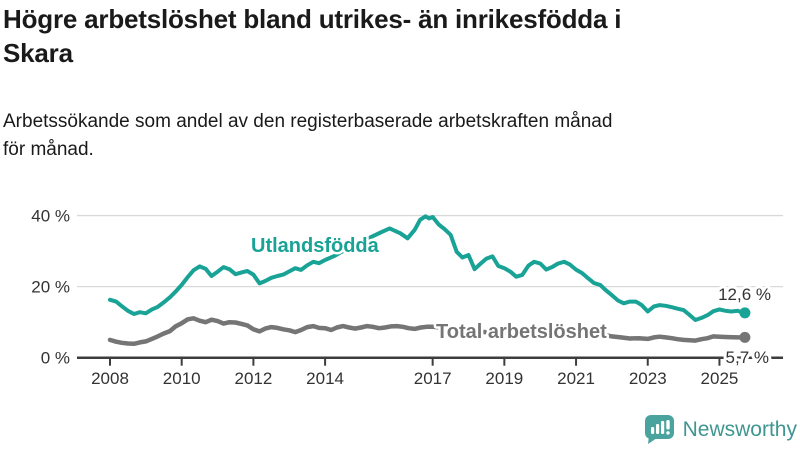 This screenshot has width=800, height=450. Describe the element at coordinates (110, 378) in the screenshot. I see `x-tick-label: 2008` at that location.